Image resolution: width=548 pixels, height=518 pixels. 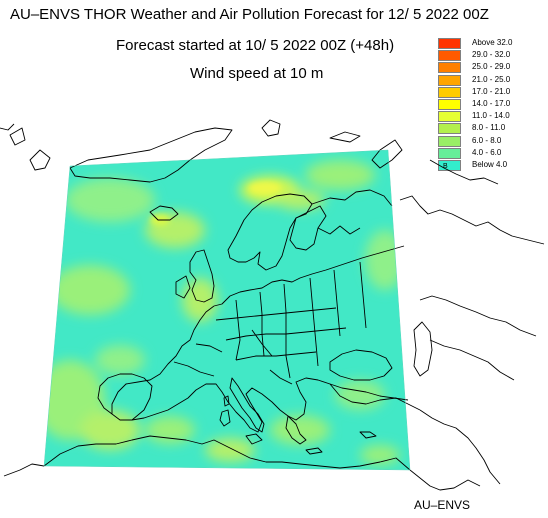 I want to click on legend-item: 21.0 - 25.0, so click(x=491, y=80).